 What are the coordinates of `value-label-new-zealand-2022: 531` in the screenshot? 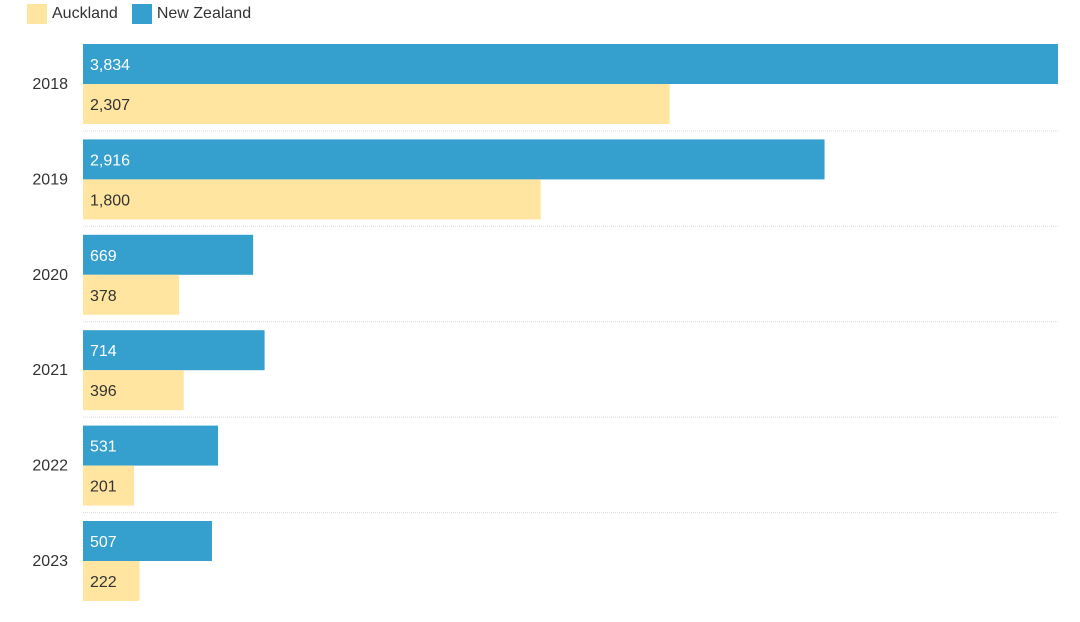 It's located at (103, 447).